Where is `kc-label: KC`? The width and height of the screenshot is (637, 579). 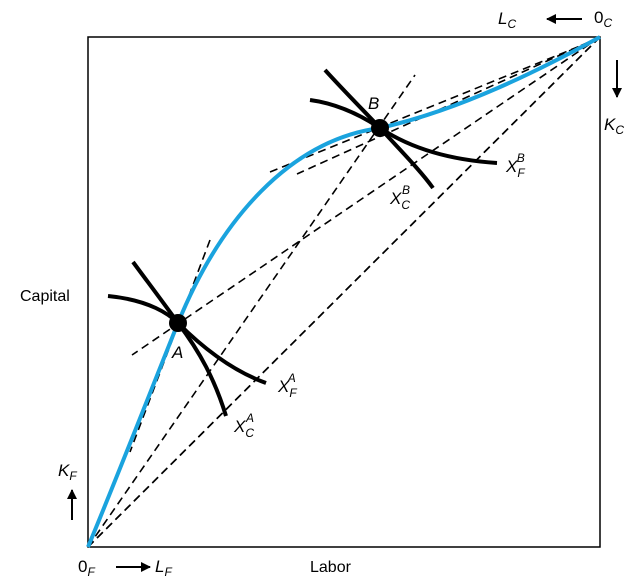
kc-label: KC is located at coordinates (614, 126).